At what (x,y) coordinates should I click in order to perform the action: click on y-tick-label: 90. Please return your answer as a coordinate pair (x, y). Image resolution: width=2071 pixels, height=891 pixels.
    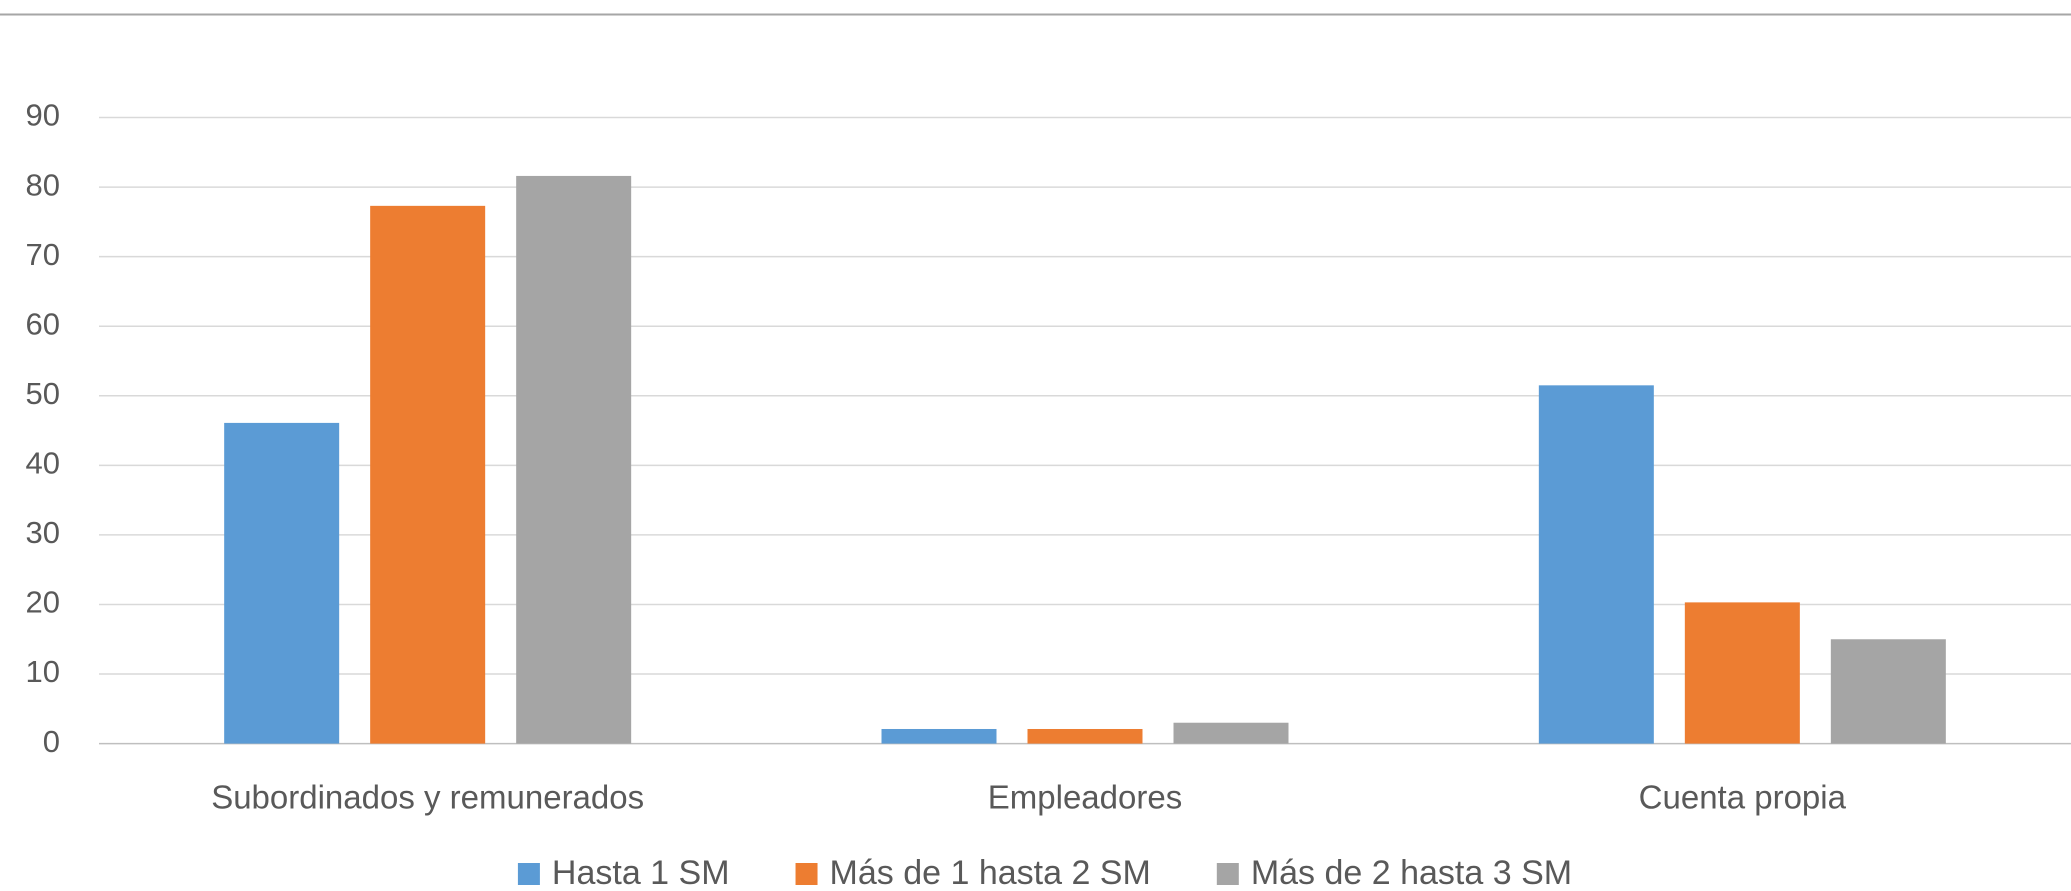
    Looking at the image, I should click on (43, 115).